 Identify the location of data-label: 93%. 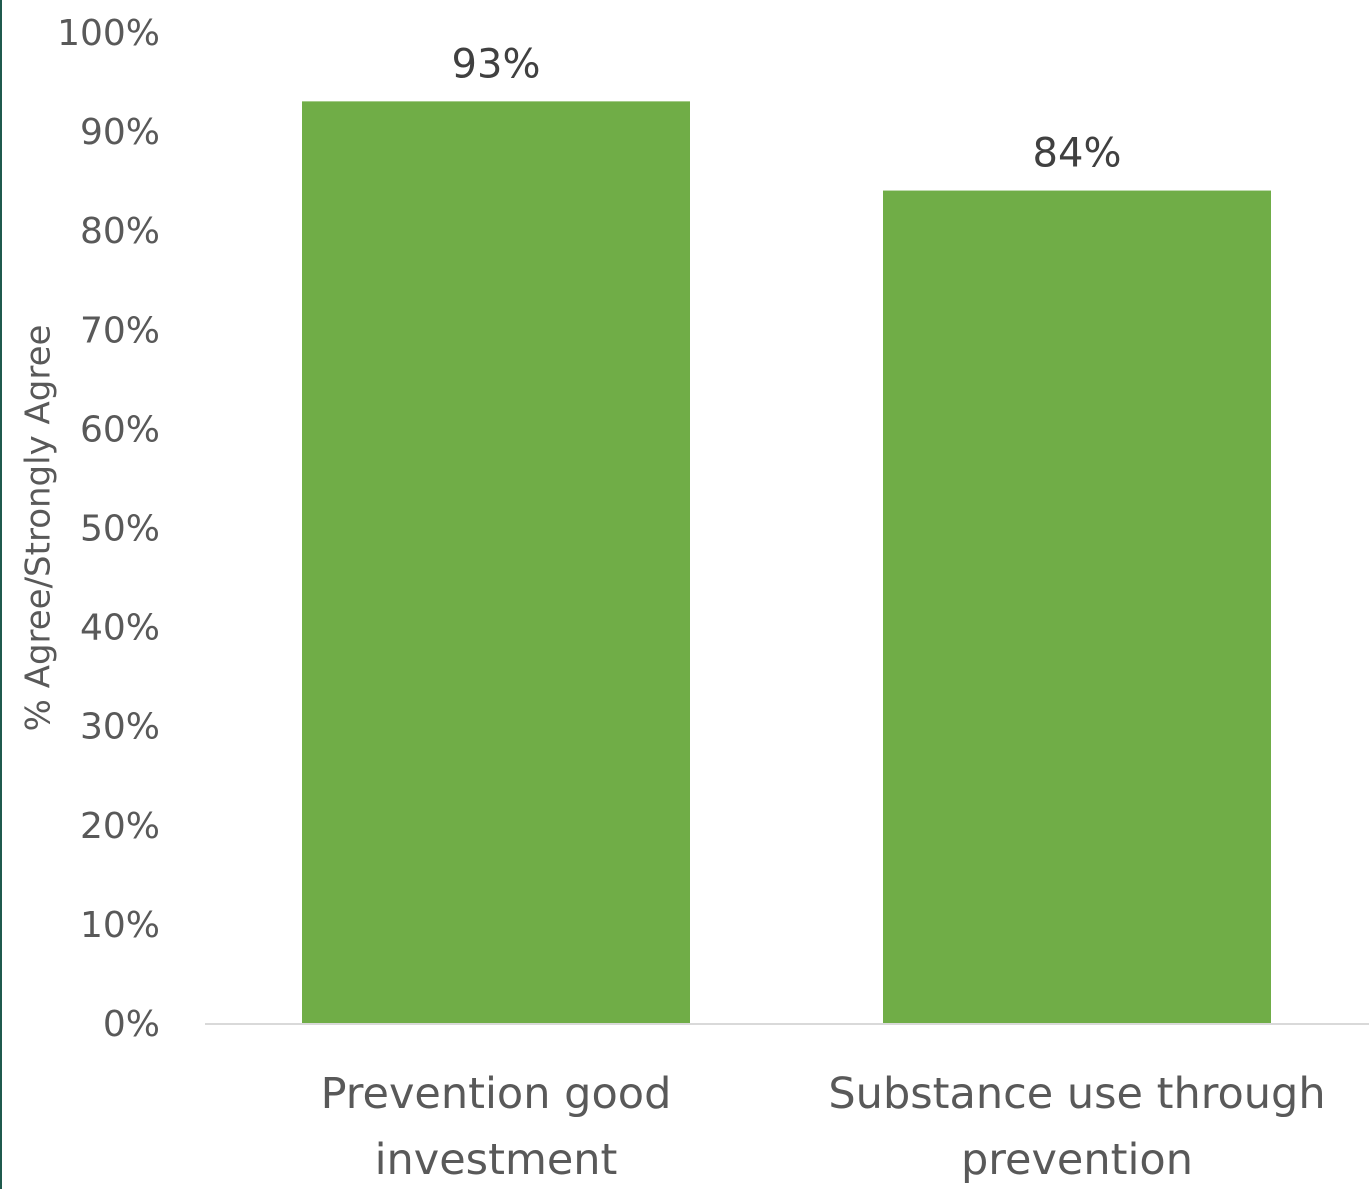
(496, 64).